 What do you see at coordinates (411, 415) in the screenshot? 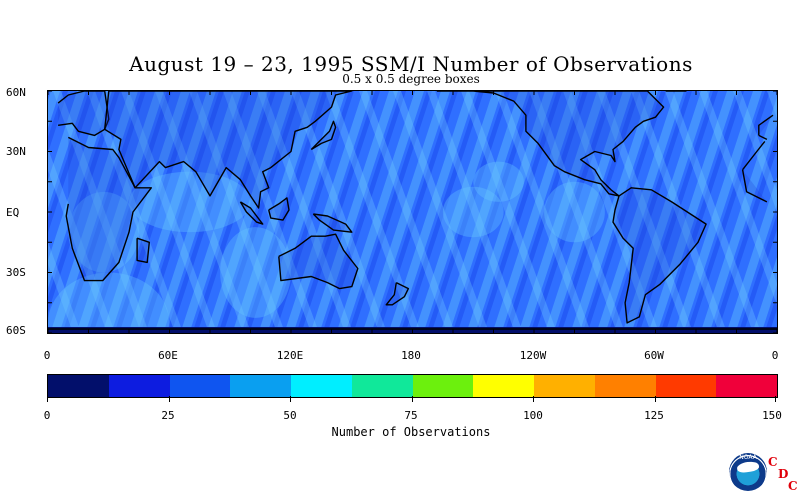
I see `colorbar-label-75: 75` at bounding box center [411, 415].